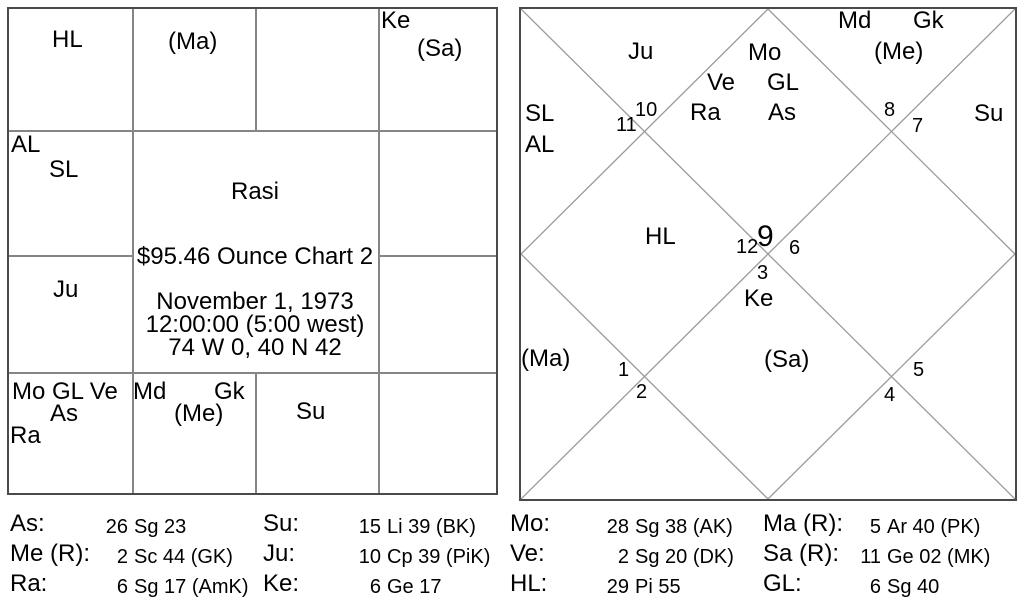  I want to click on south-cell-pisces-label: HL, so click(67, 39).